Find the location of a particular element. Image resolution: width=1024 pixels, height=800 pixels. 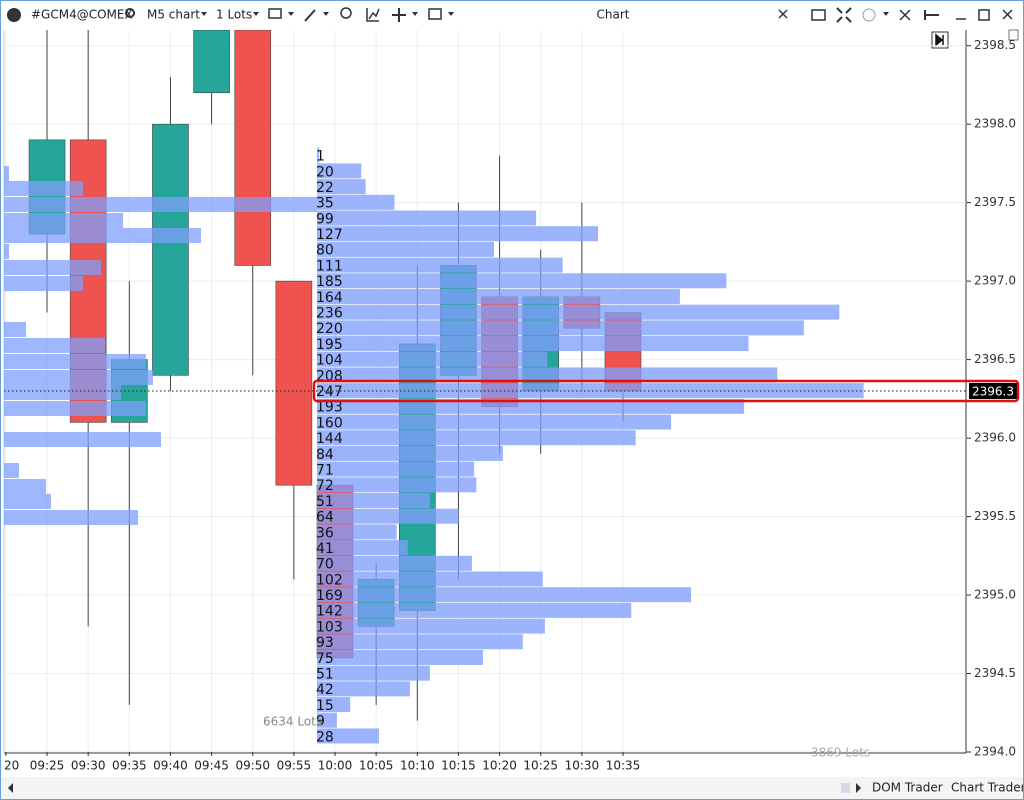

tab: DOM Trader is located at coordinates (907, 788).